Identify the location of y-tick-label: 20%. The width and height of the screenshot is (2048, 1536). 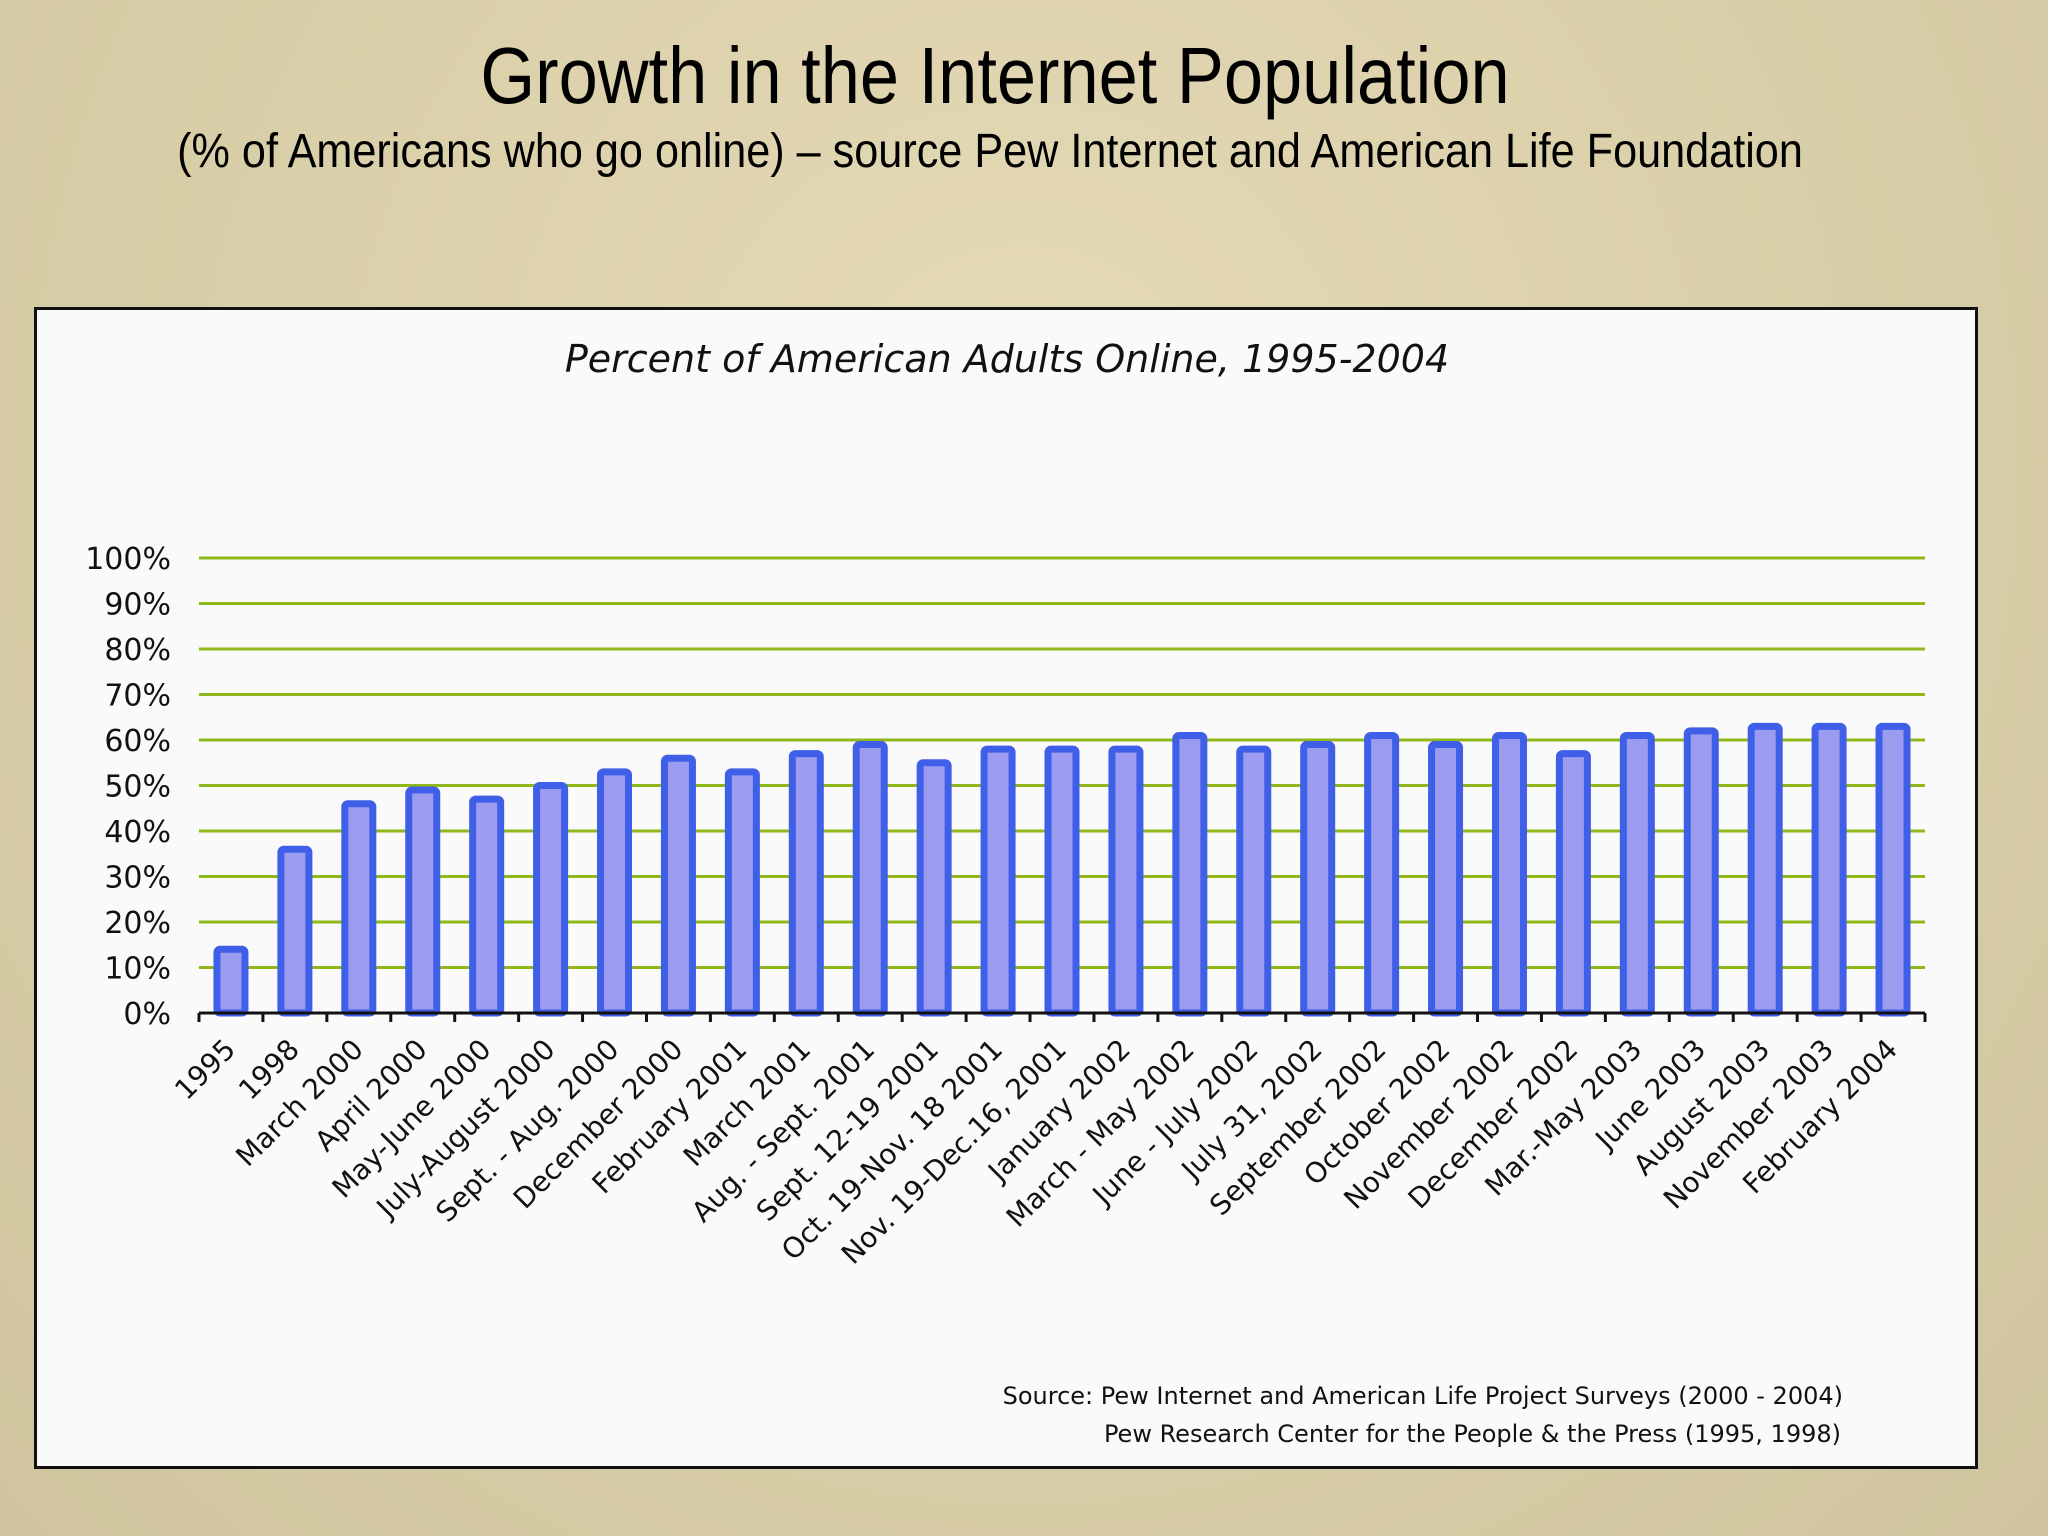
(137, 923).